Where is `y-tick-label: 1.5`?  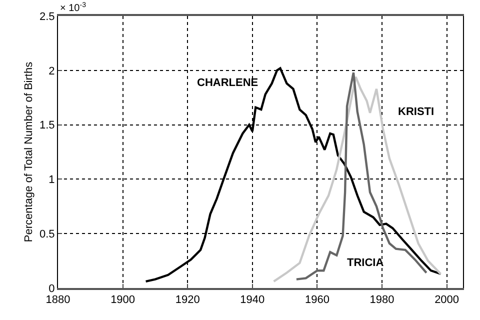
y-tick-label: 1.5 is located at coordinates (47, 126).